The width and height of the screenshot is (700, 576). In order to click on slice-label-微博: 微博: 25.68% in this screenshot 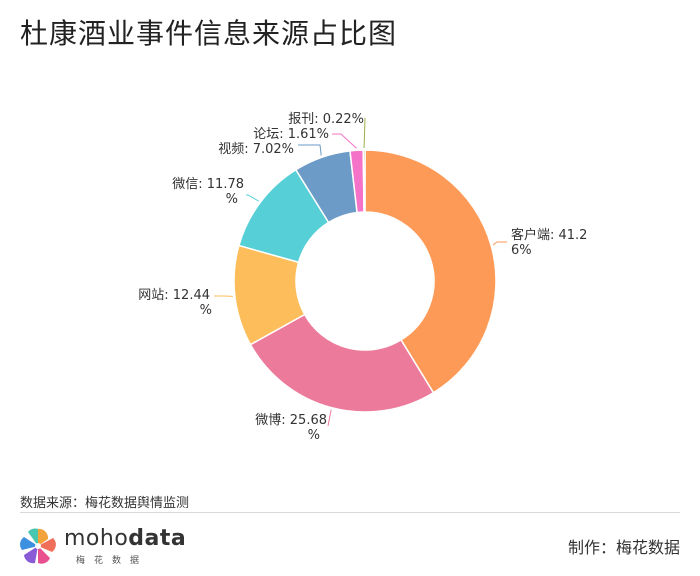, I will do `click(291, 428)`.